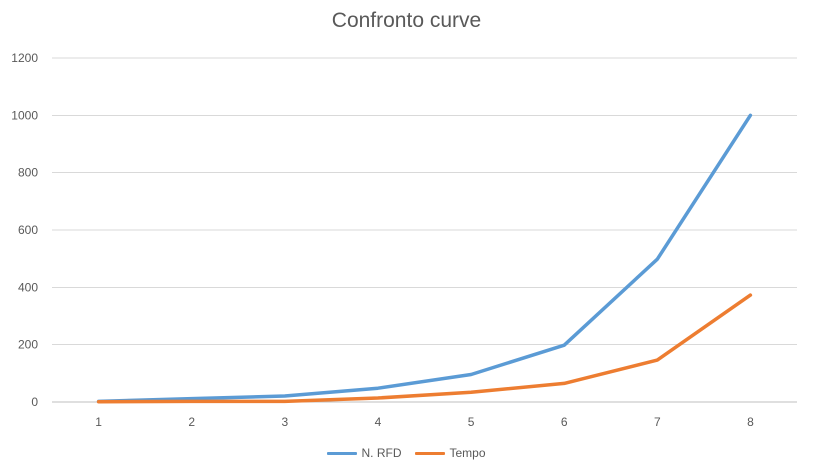 The image size is (813, 476). What do you see at coordinates (378, 422) in the screenshot?
I see `x-tick-label: 4` at bounding box center [378, 422].